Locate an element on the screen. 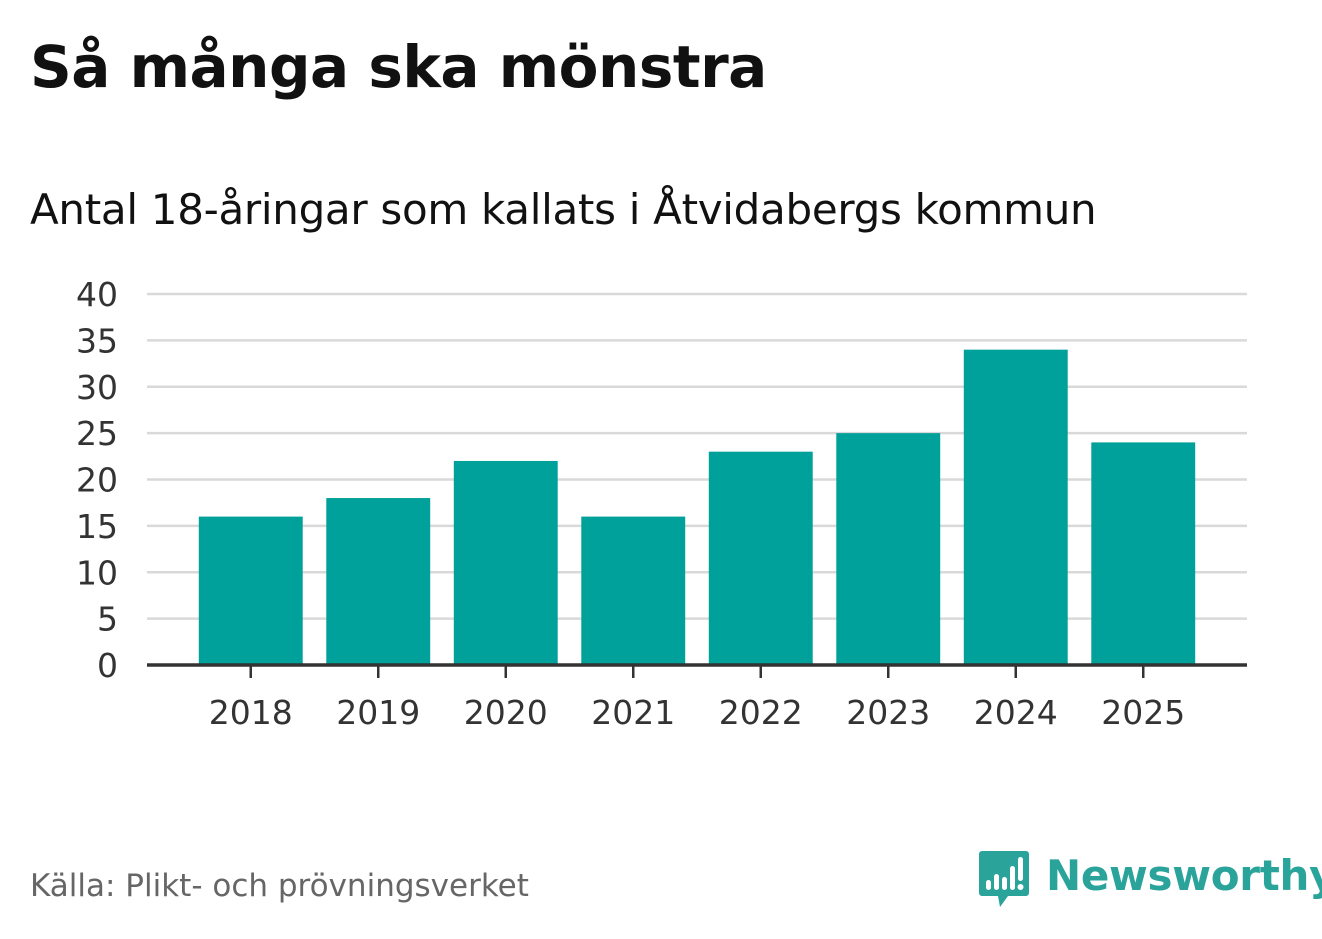  y-tick-label: 25 is located at coordinates (97, 433).